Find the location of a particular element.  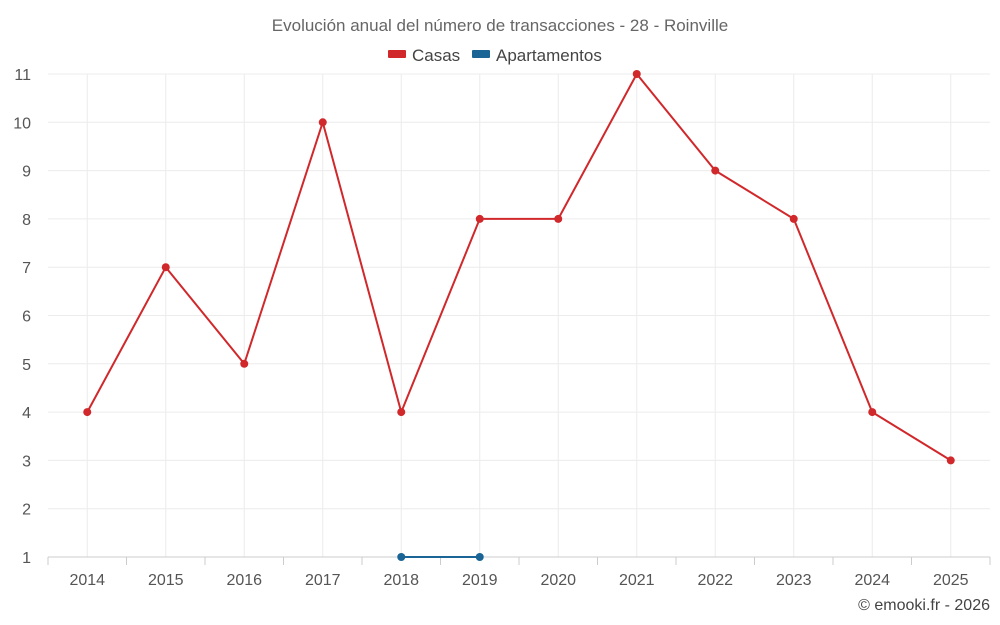

y-tick-label: 10 is located at coordinates (22, 123).